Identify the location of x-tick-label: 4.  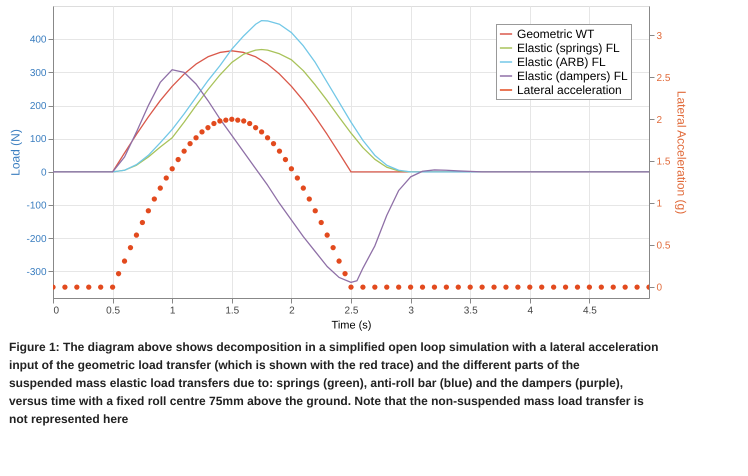
(531, 311).